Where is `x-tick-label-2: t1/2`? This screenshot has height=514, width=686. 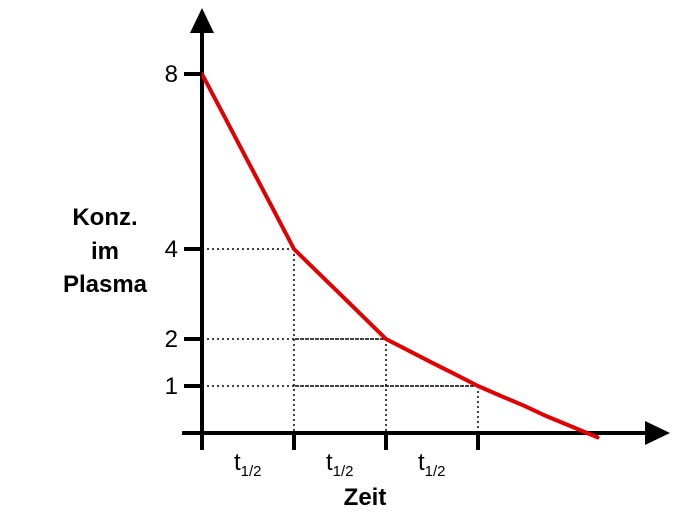
x-tick-label-2: t1/2 is located at coordinates (340, 464).